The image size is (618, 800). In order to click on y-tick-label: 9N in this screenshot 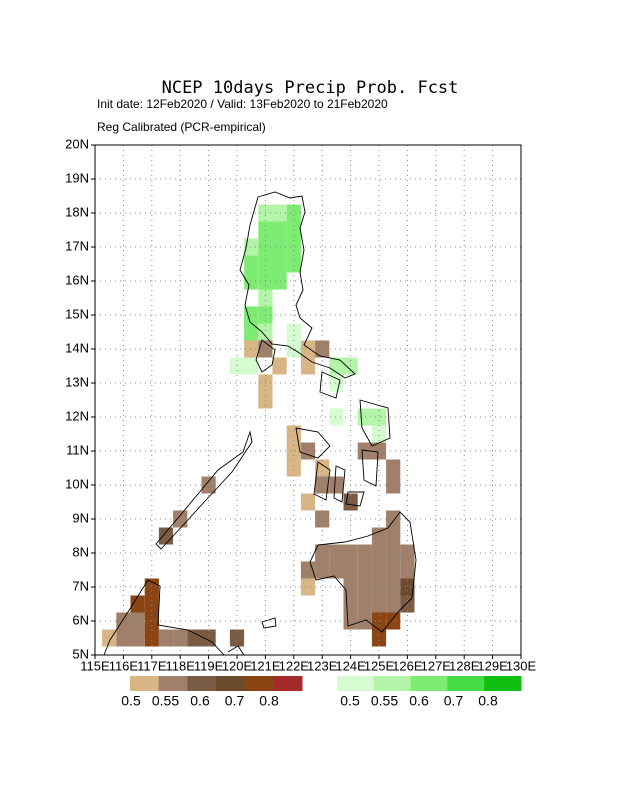, I will do `click(80, 517)`.